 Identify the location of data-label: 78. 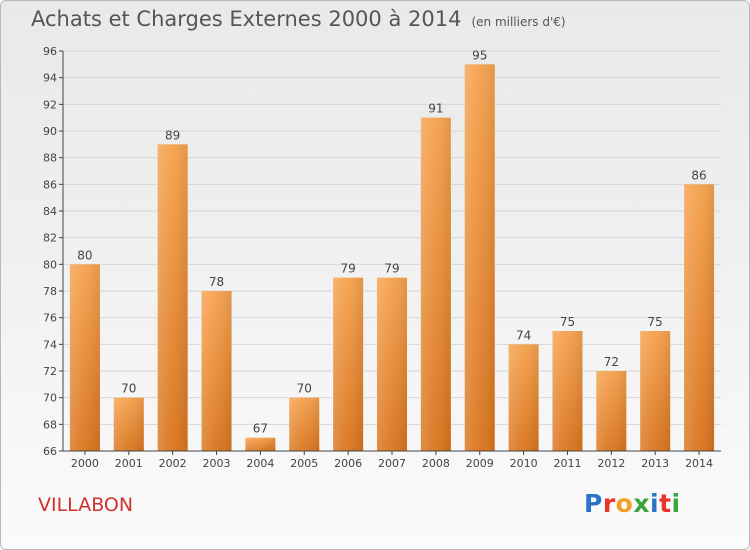
(216, 282).